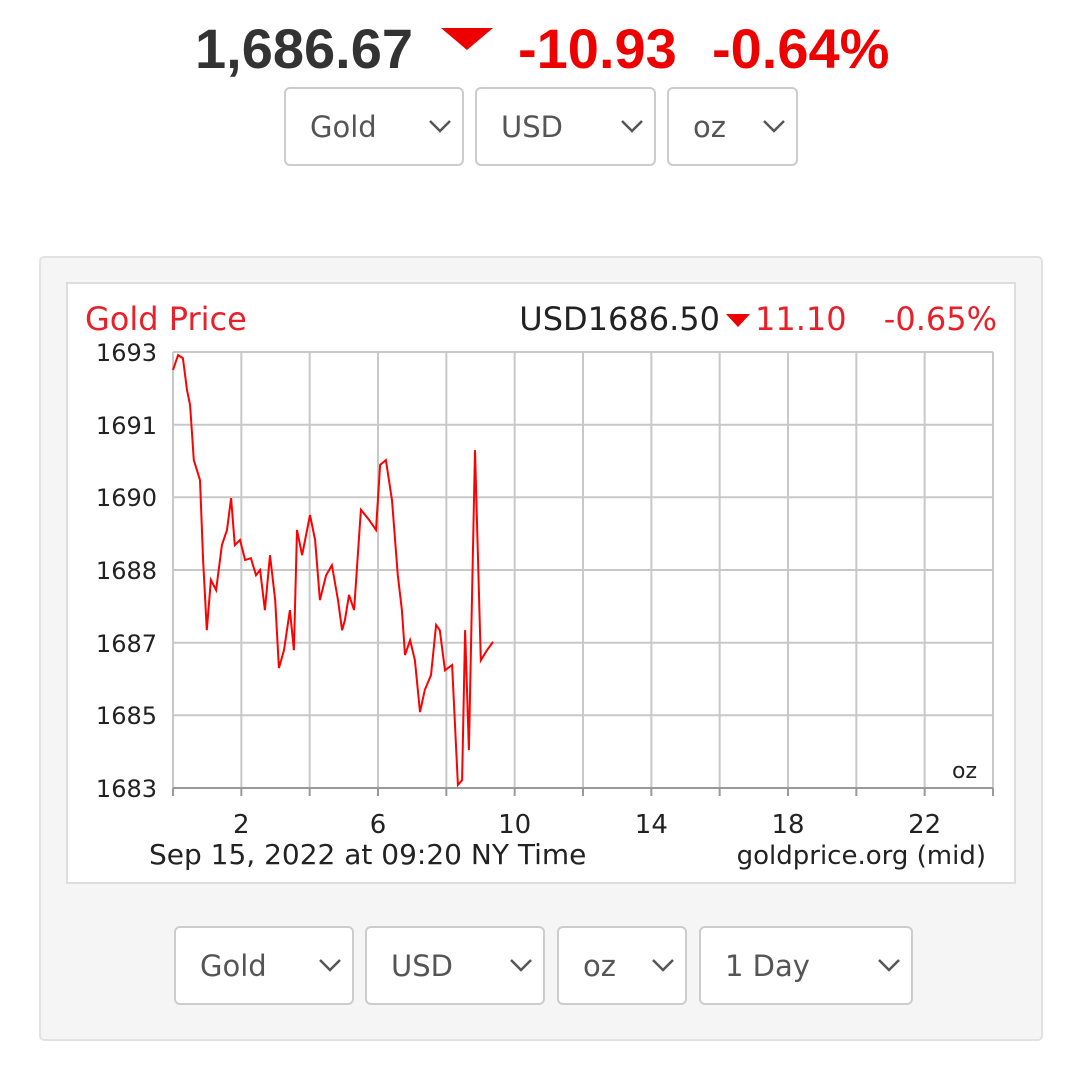 Image resolution: width=1080 pixels, height=1071 pixels. I want to click on x-tick-label: 6, so click(378, 825).